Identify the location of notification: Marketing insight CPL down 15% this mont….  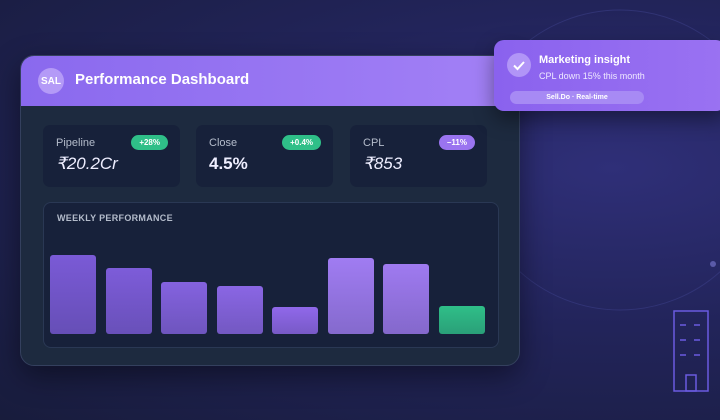
(607, 75).